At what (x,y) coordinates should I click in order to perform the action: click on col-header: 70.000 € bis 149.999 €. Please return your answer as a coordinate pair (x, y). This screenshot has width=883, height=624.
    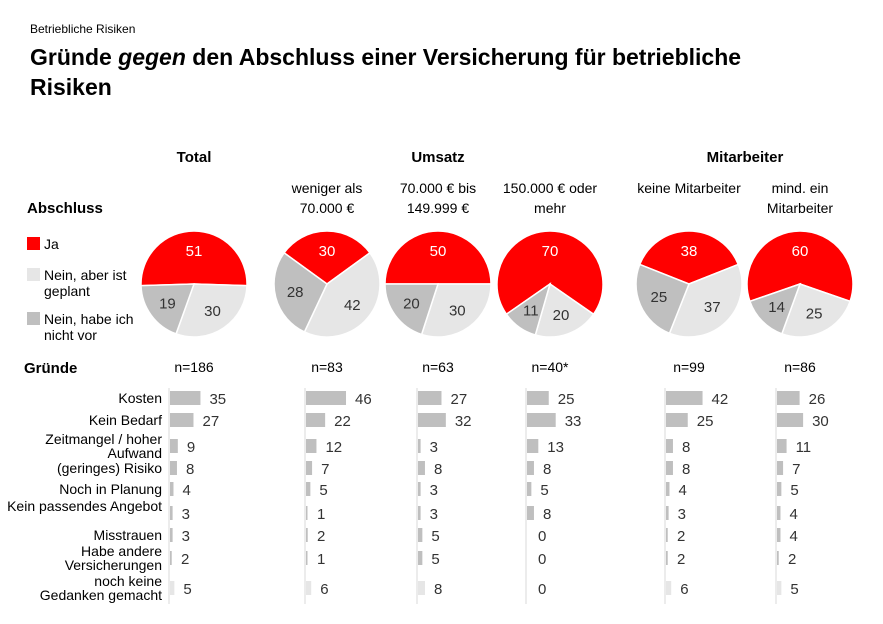
    Looking at the image, I should click on (438, 198).